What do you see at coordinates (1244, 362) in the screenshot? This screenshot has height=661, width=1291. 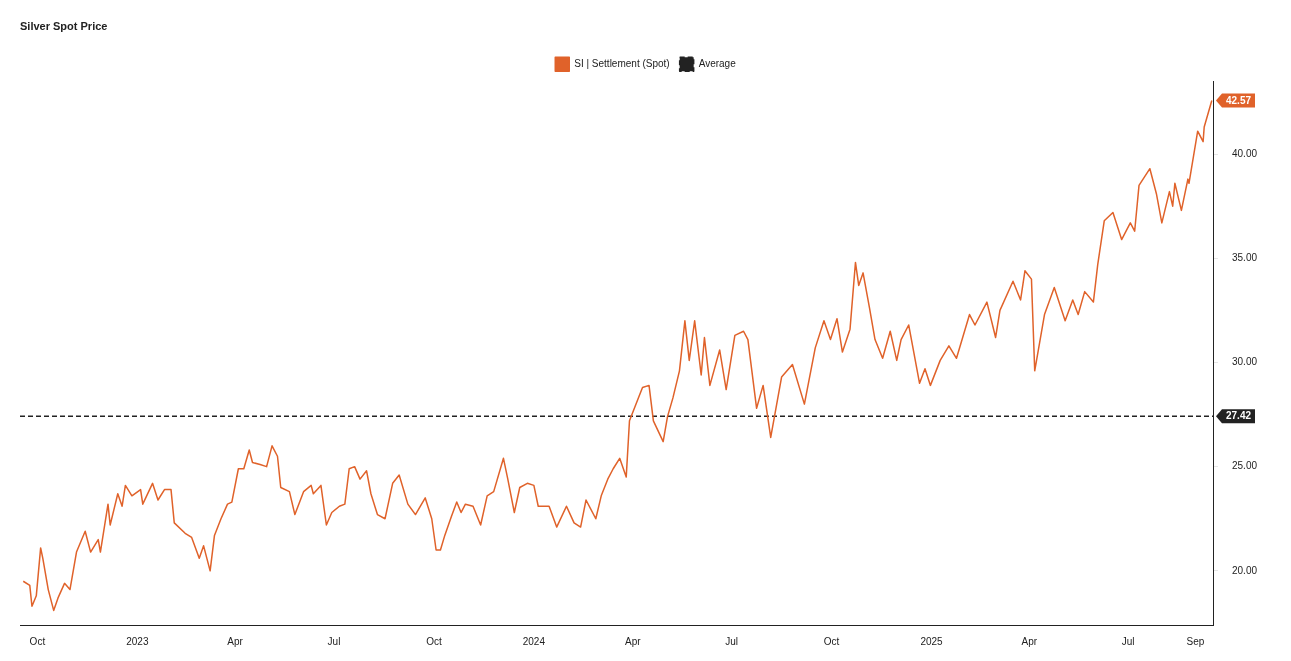 I see `y-tick-label: 30.00` at bounding box center [1244, 362].